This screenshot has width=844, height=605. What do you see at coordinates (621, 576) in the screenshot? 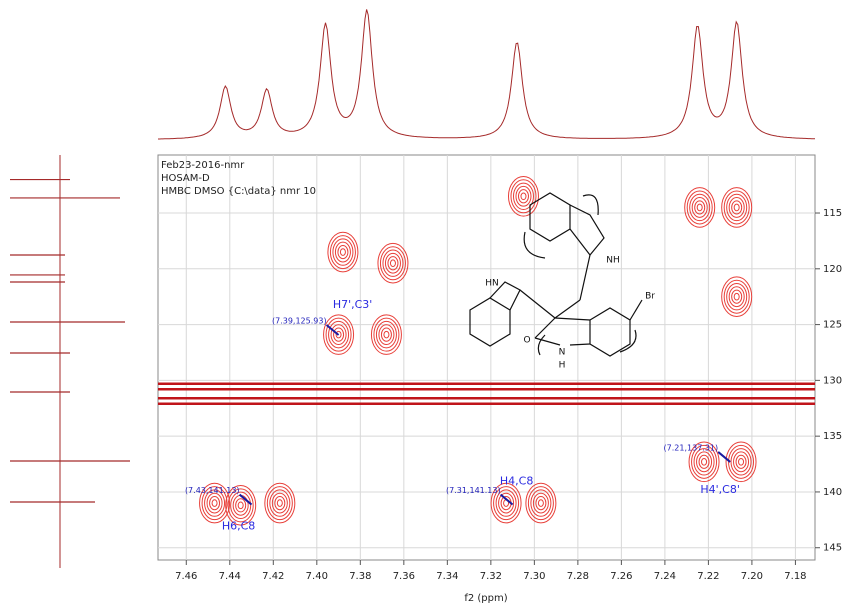
I see `x-tick-label: 7.26` at bounding box center [621, 576].